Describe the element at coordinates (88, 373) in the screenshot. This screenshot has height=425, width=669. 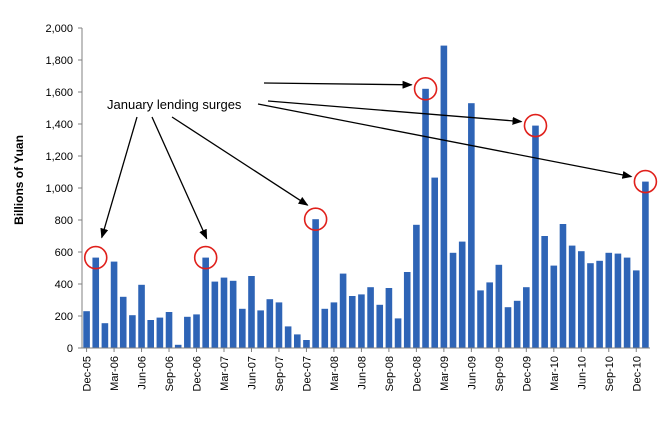
I see `x-tick-label: Dec-05` at that location.